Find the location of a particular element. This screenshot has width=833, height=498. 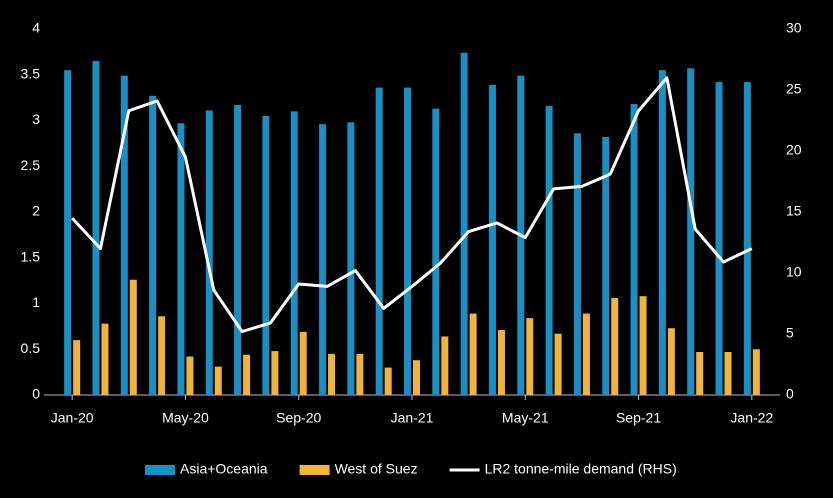

x-tick-label: Jan-21 is located at coordinates (412, 418).